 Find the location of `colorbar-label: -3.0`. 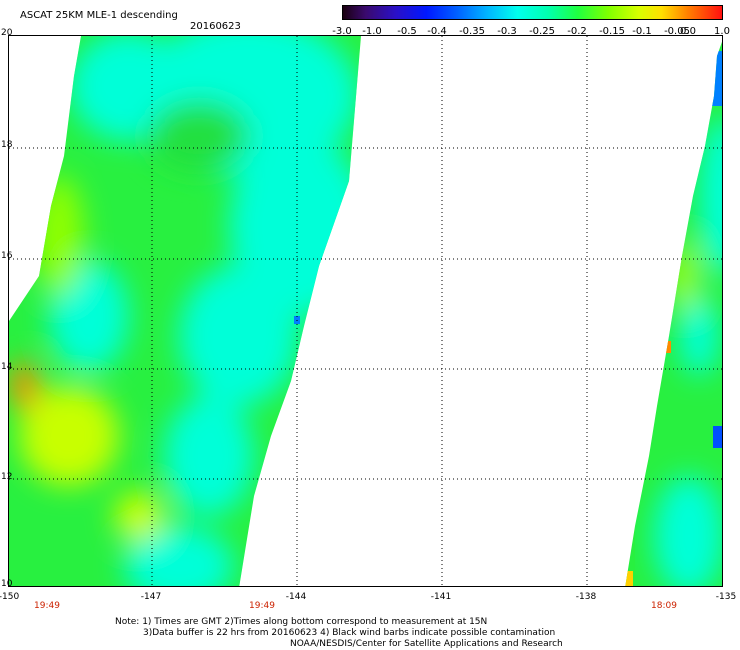

colorbar-label: -3.0 is located at coordinates (342, 31).